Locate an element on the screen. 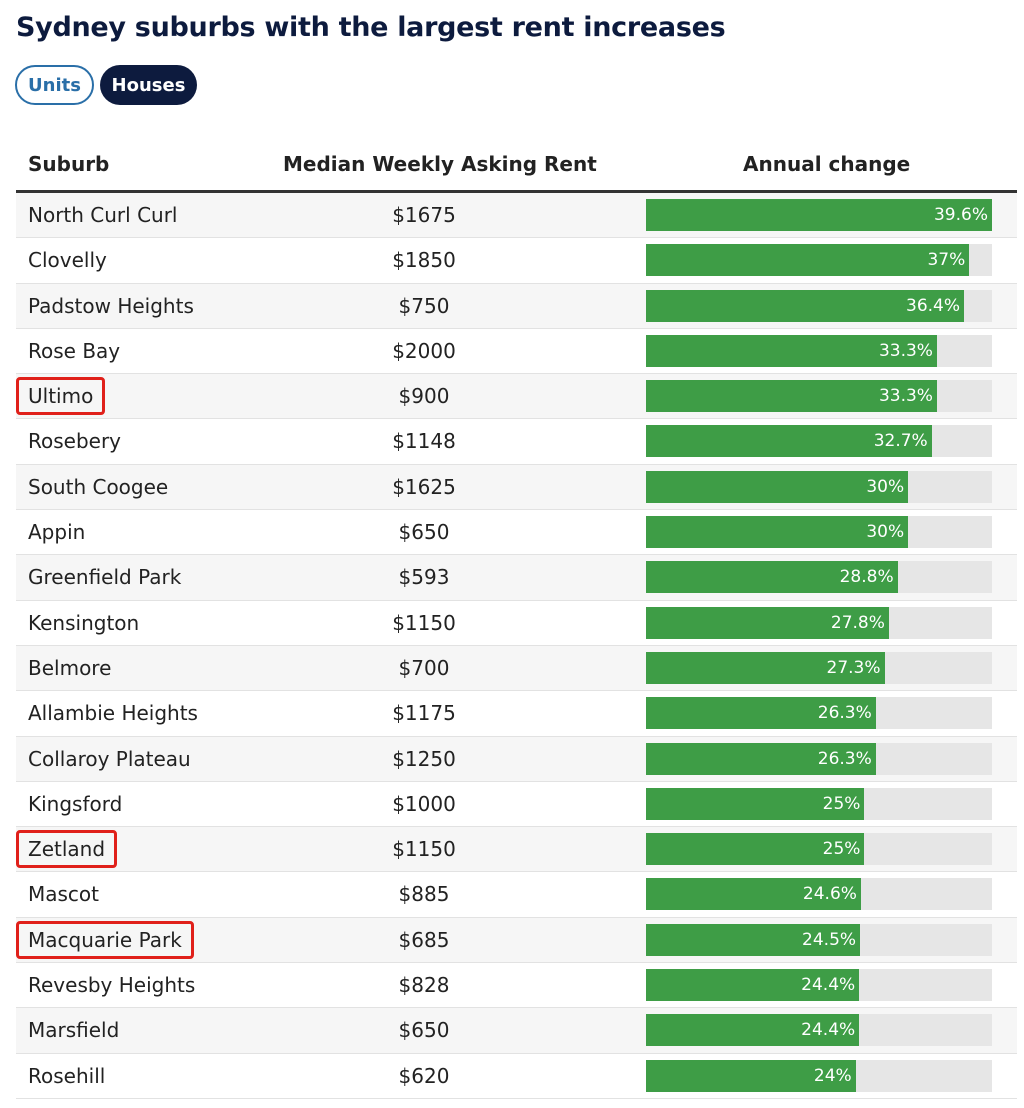 The image size is (1024, 1108). rent-cell: $1148 is located at coordinates (424, 441).